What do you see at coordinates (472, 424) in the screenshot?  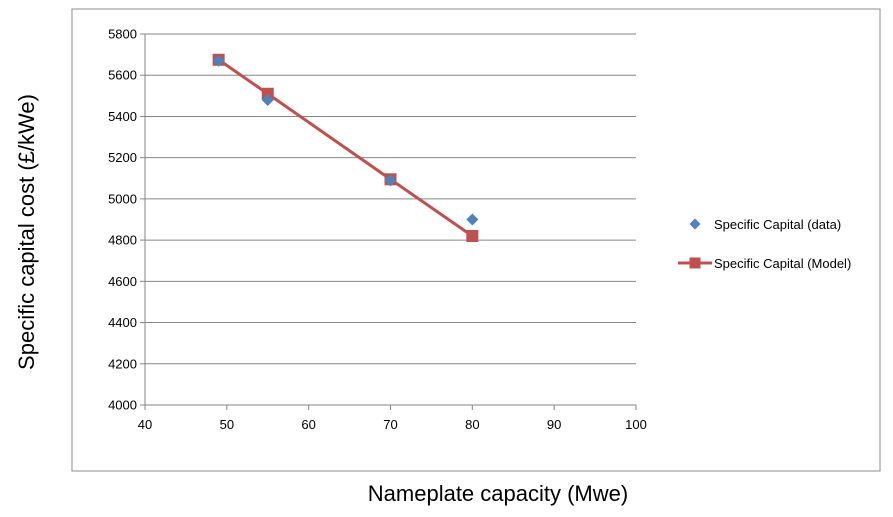 I see `x-tick-label-80: 80` at bounding box center [472, 424].